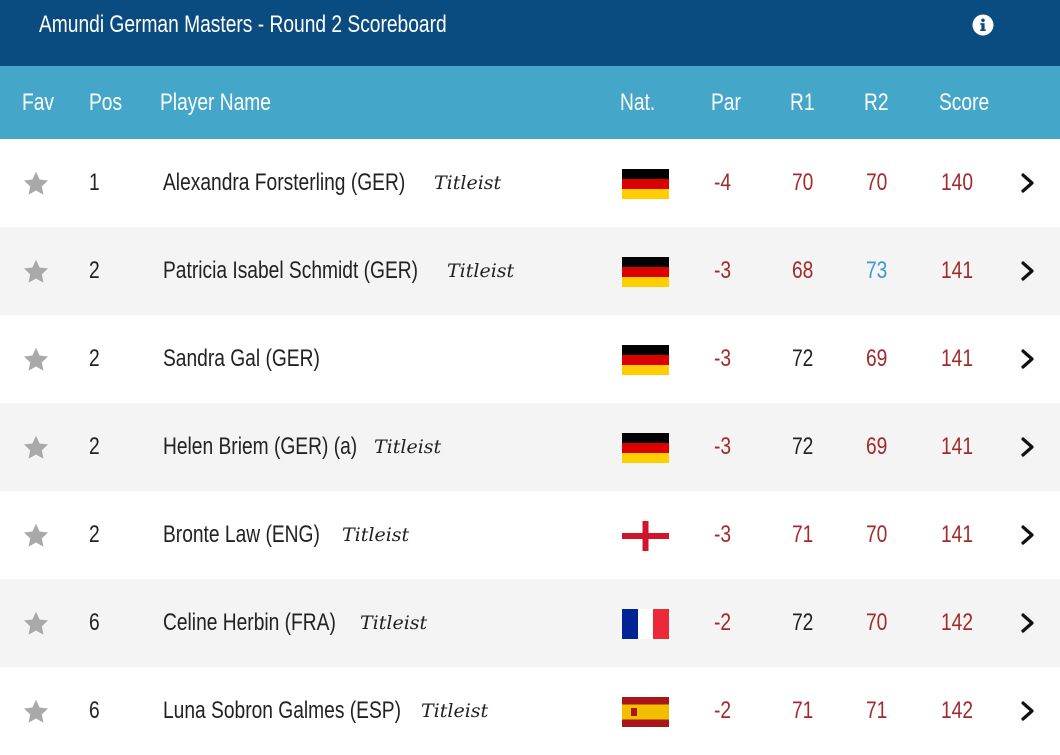 Image resolution: width=1060 pixels, height=755 pixels. Describe the element at coordinates (803, 270) in the screenshot. I see `round1-score: 68` at that location.